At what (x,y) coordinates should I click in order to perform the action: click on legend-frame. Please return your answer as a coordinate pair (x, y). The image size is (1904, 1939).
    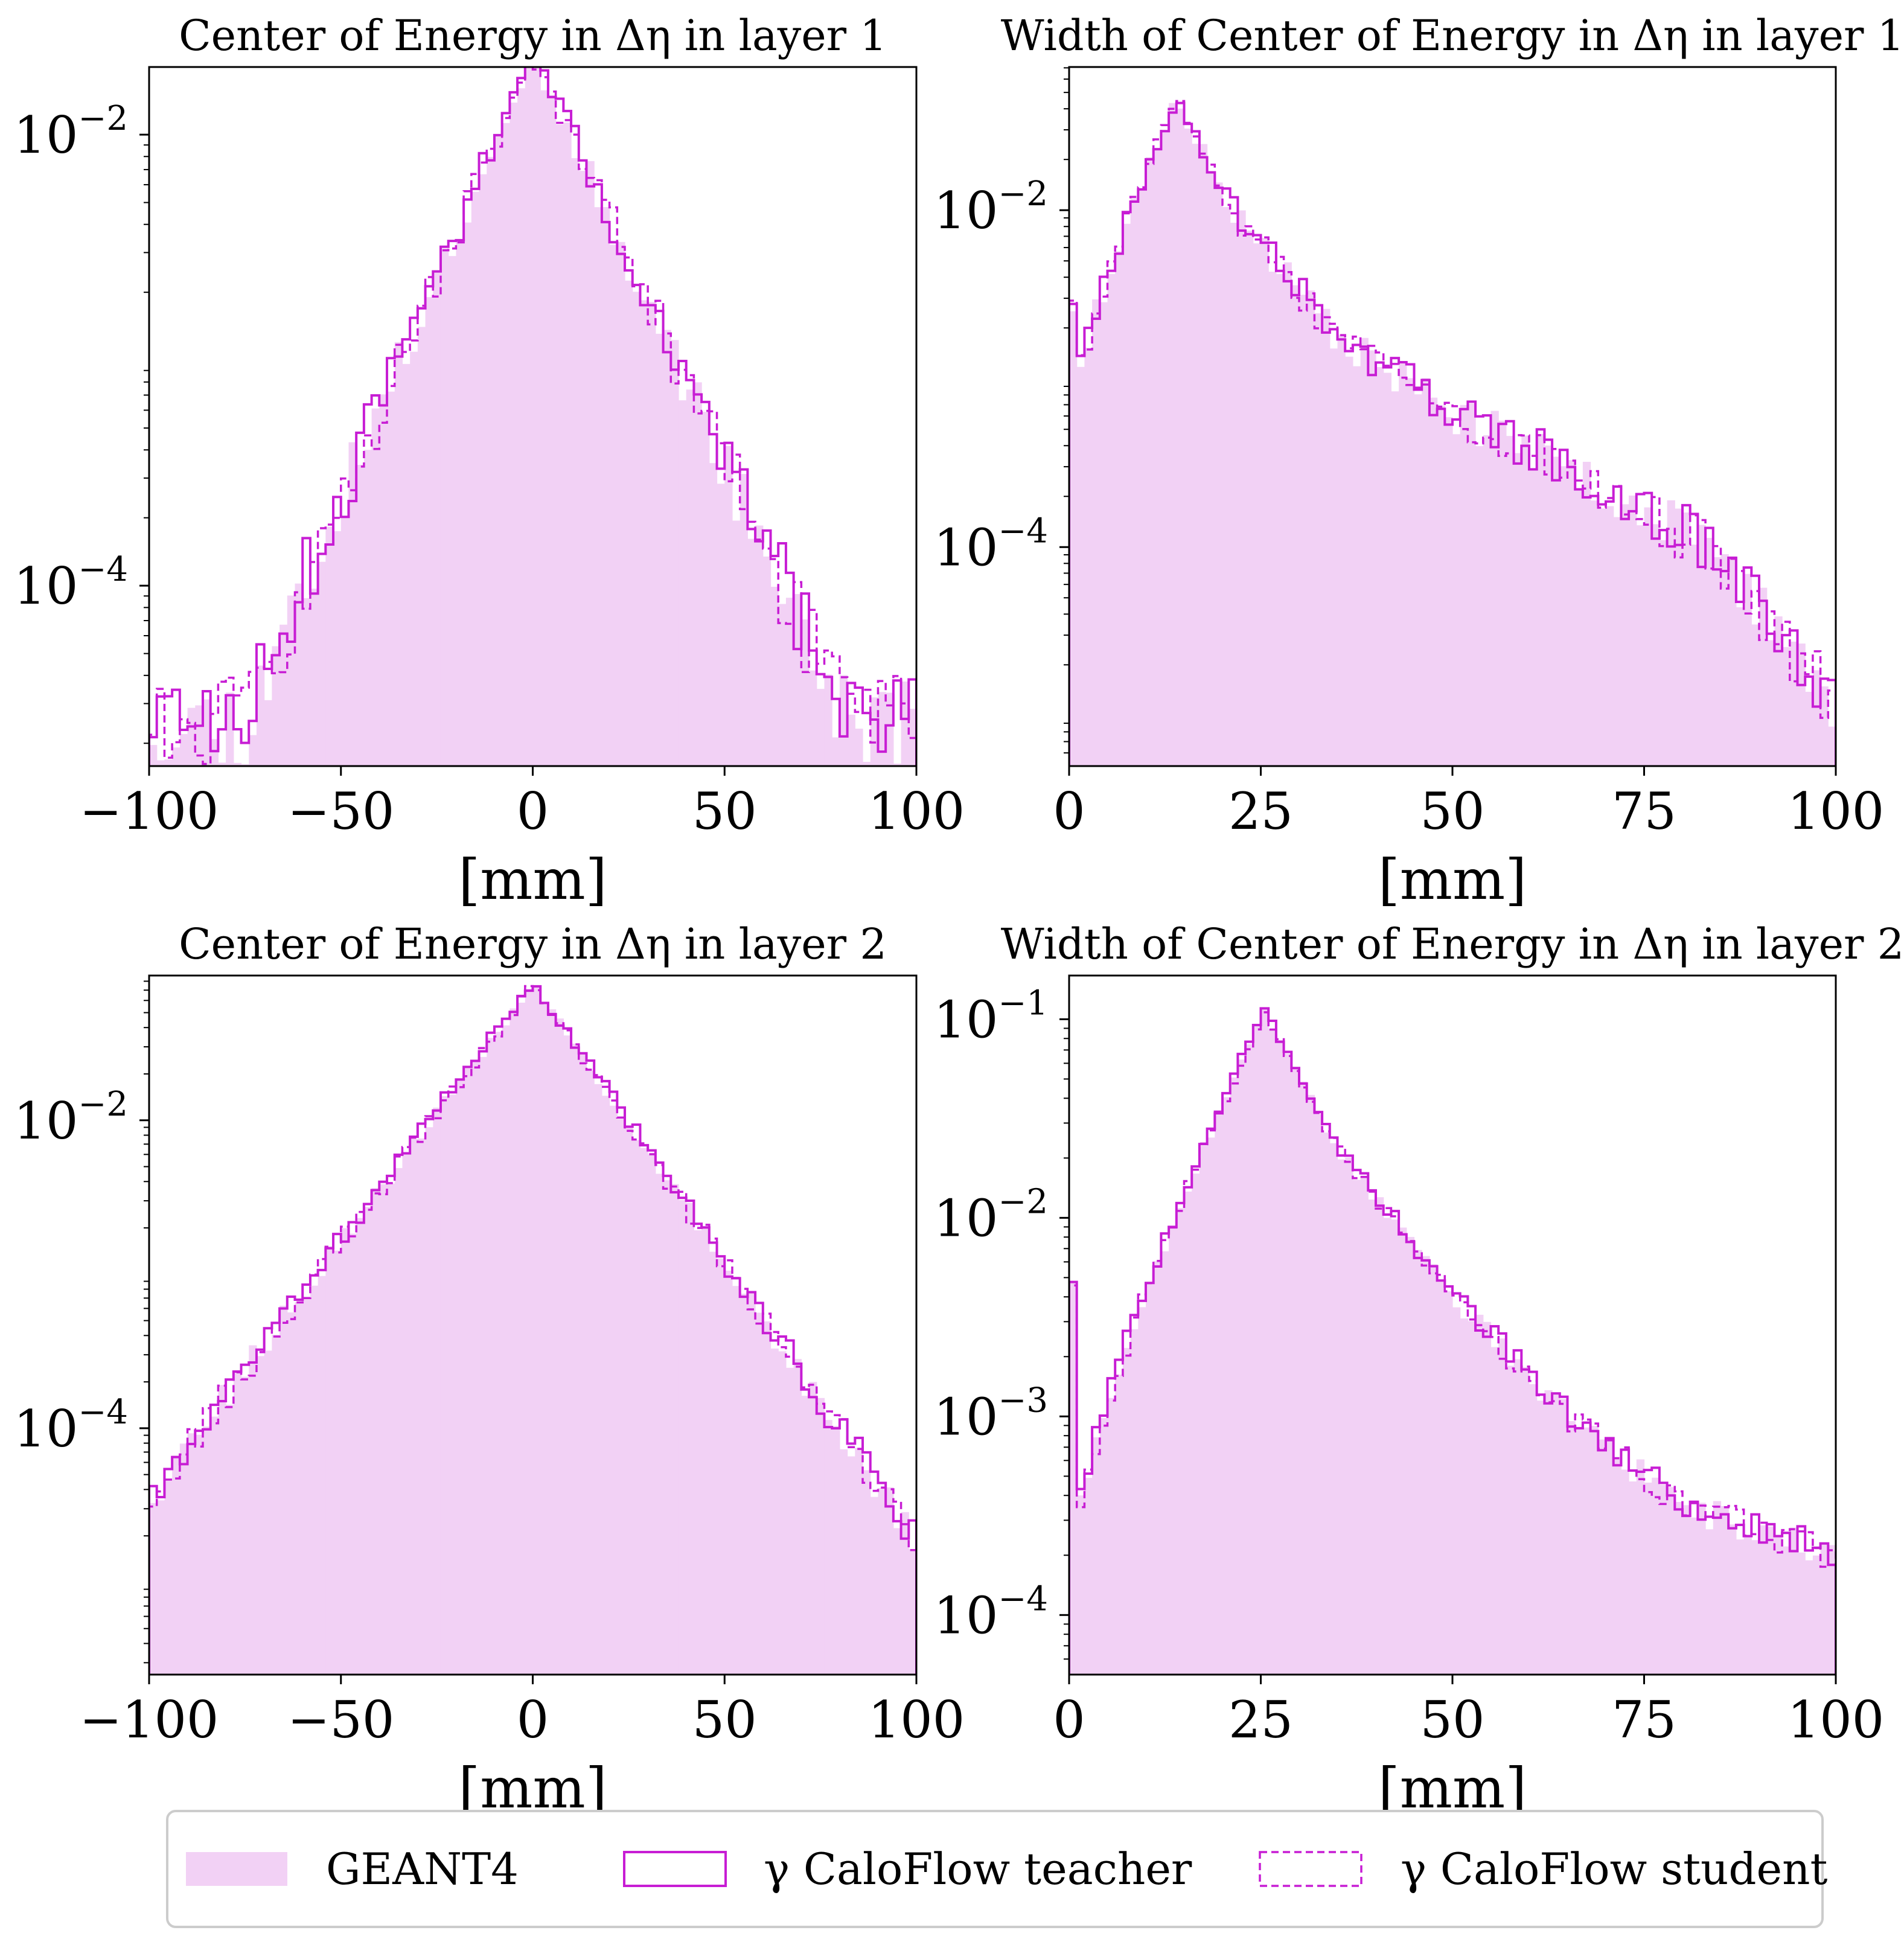
    Looking at the image, I should click on (995, 1869).